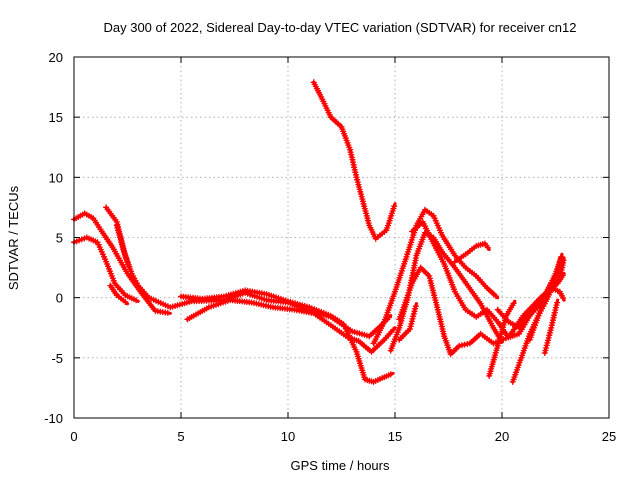 The width and height of the screenshot is (640, 480). What do you see at coordinates (56, 117) in the screenshot?
I see `y-tick-label: 15` at bounding box center [56, 117].